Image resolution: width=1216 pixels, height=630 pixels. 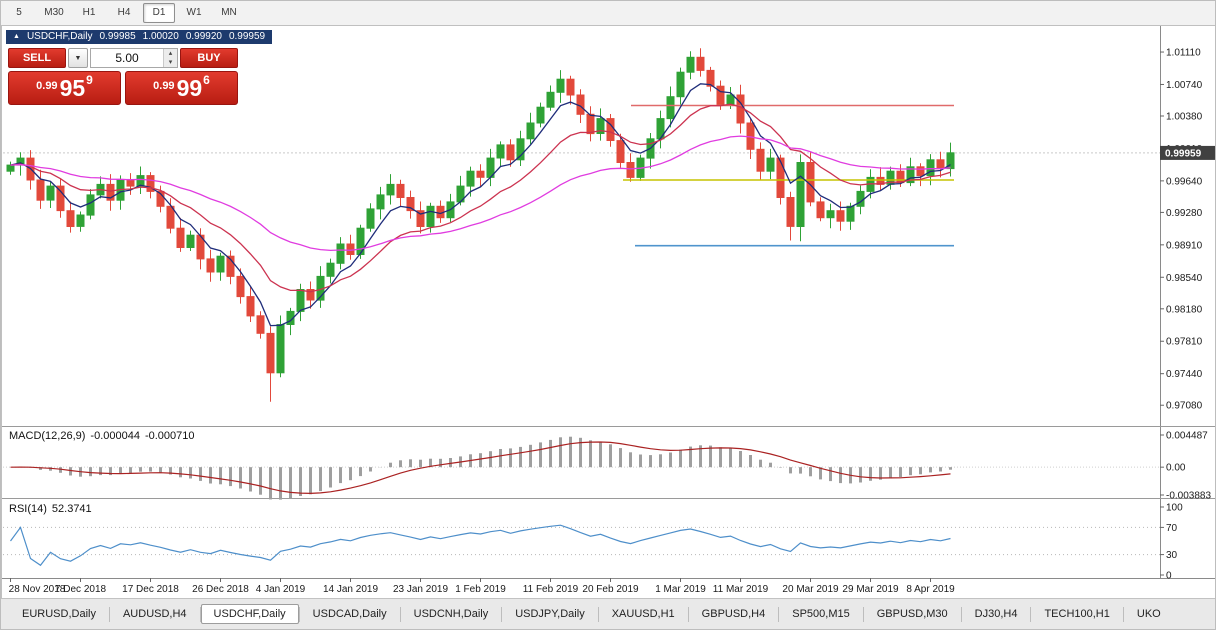 What do you see at coordinates (733, 614) in the screenshot?
I see `chart-tab-GBPUSD,H4: GBPUSD,H4` at bounding box center [733, 614].